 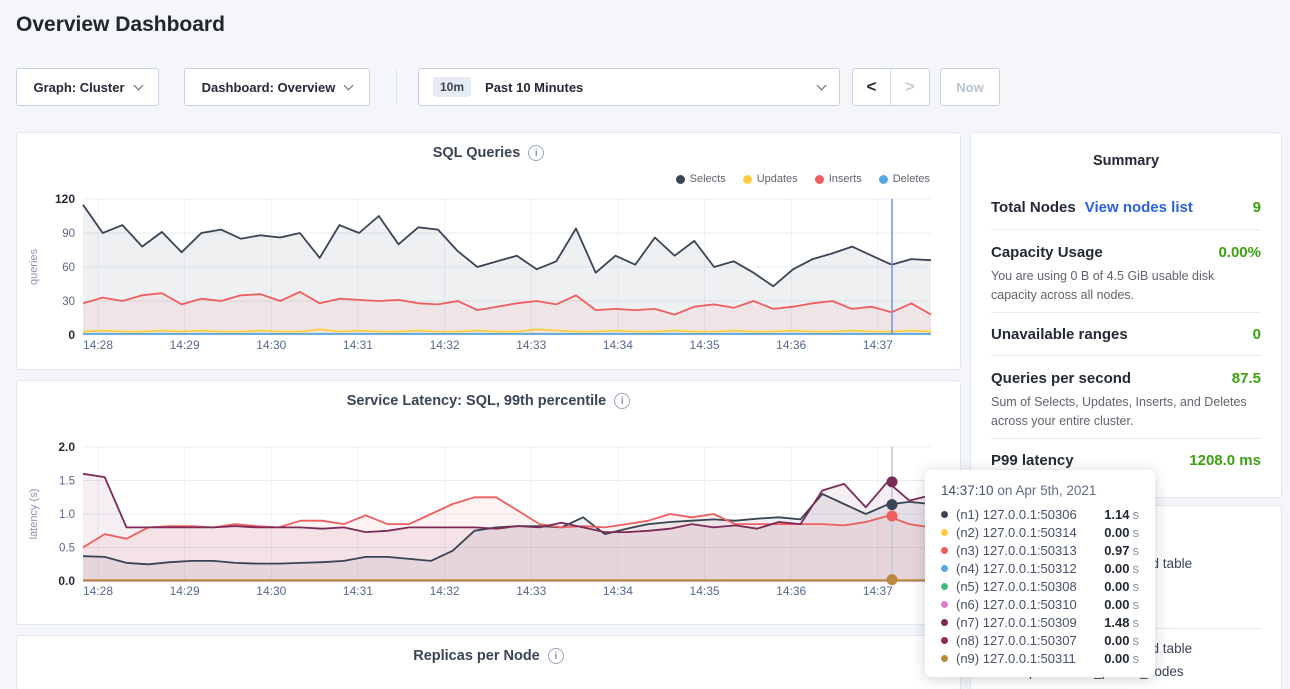 I want to click on node-latency-value: 1.14, so click(x=1117, y=514).